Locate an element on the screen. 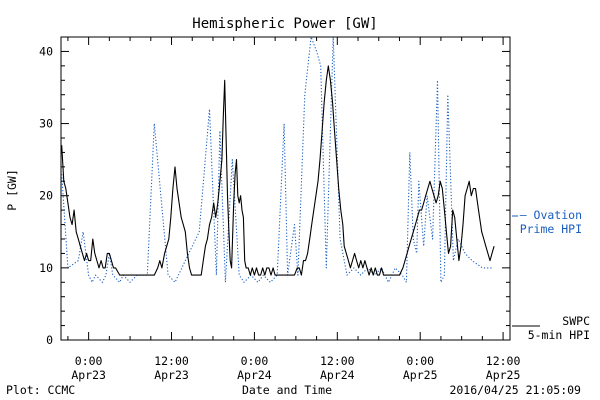  footer-timestamp: 2016/04/25 21:05:09 is located at coordinates (515, 390).